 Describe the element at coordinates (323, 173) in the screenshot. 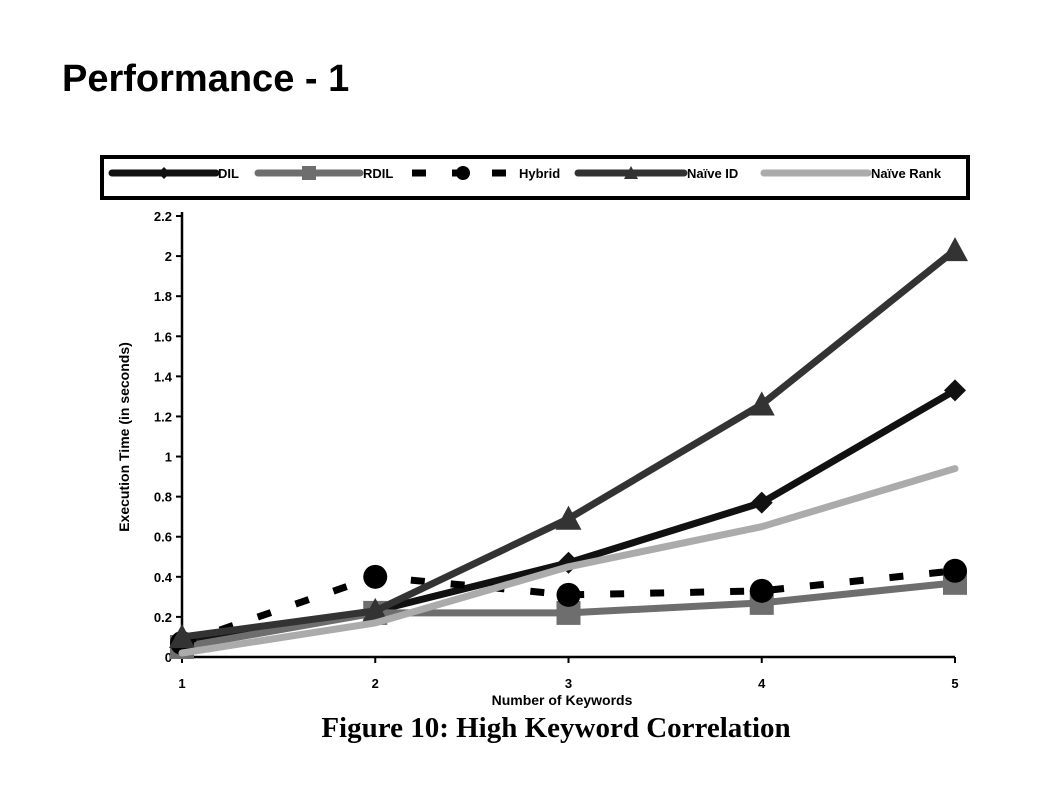

I see `legend-entry-rdil: RDIL` at that location.